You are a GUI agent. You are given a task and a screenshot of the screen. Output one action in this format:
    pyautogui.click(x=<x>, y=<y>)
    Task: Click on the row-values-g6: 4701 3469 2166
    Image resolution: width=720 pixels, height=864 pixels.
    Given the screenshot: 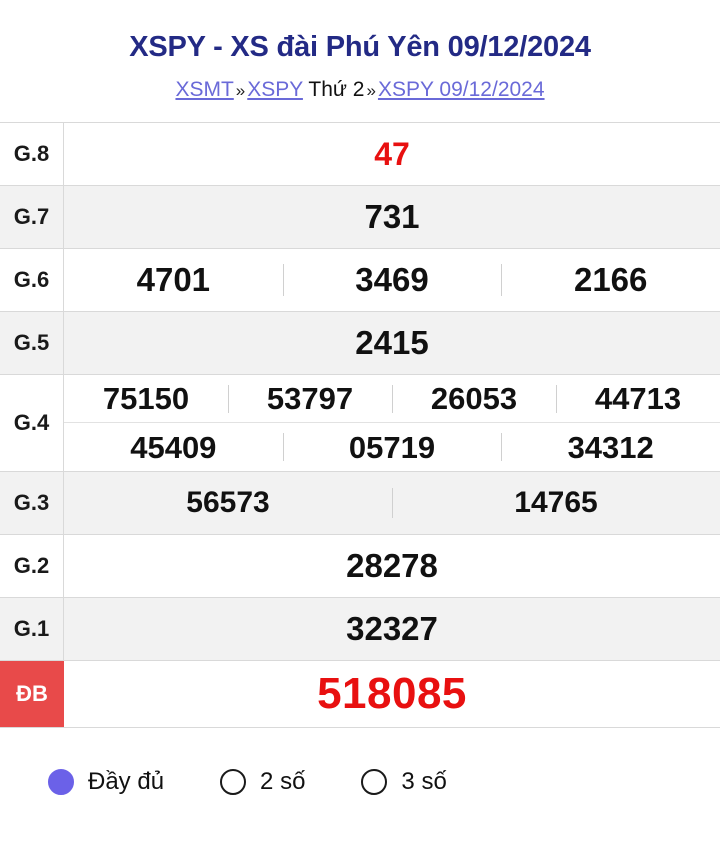 What is the action you would take?
    pyautogui.click(x=392, y=280)
    